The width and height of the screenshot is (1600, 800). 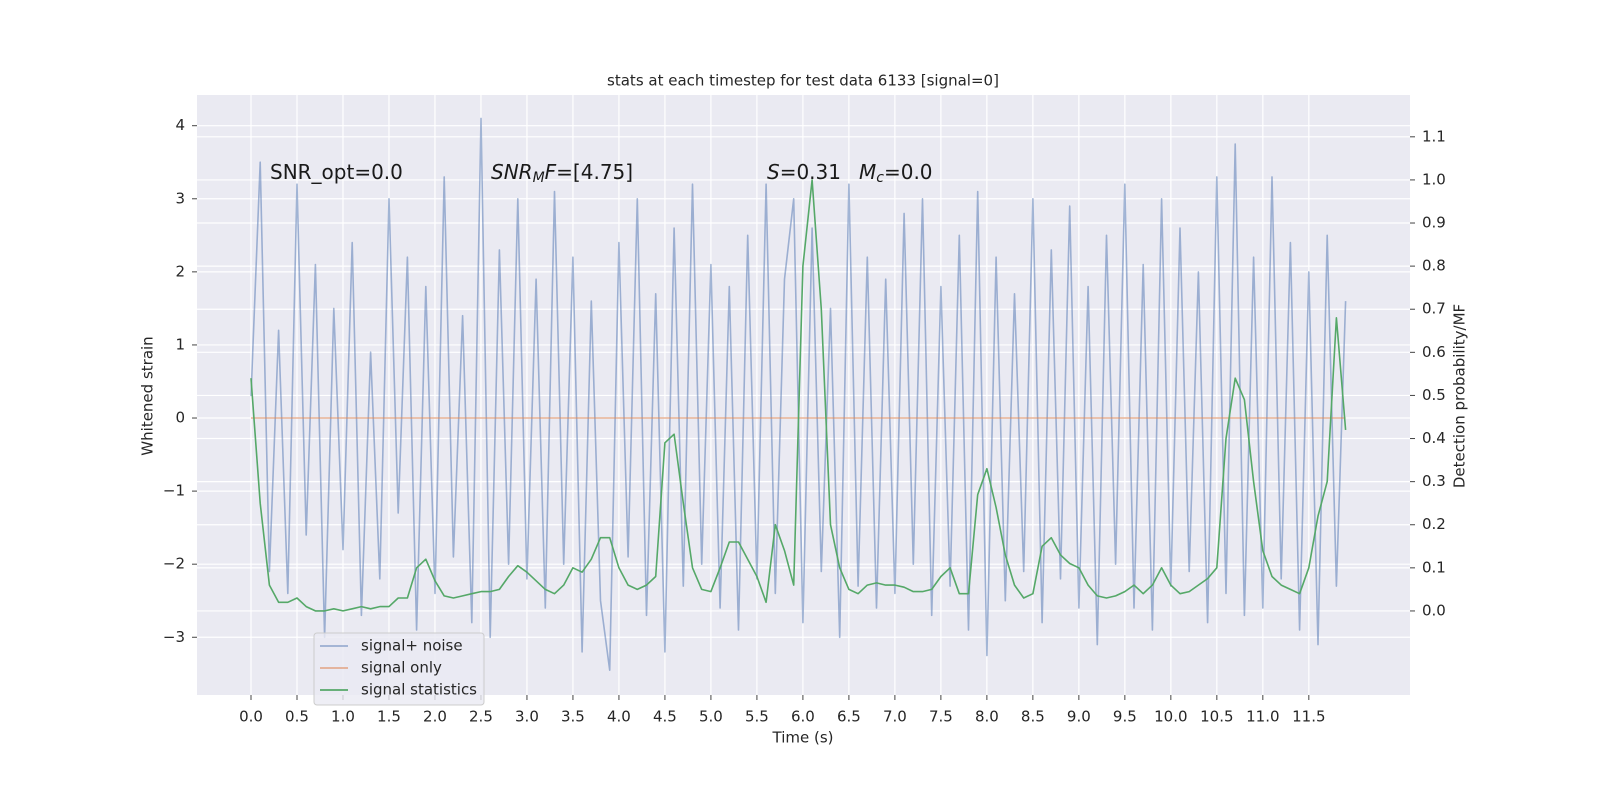 I want to click on y-tick-label: −1, so click(x=174, y=491).